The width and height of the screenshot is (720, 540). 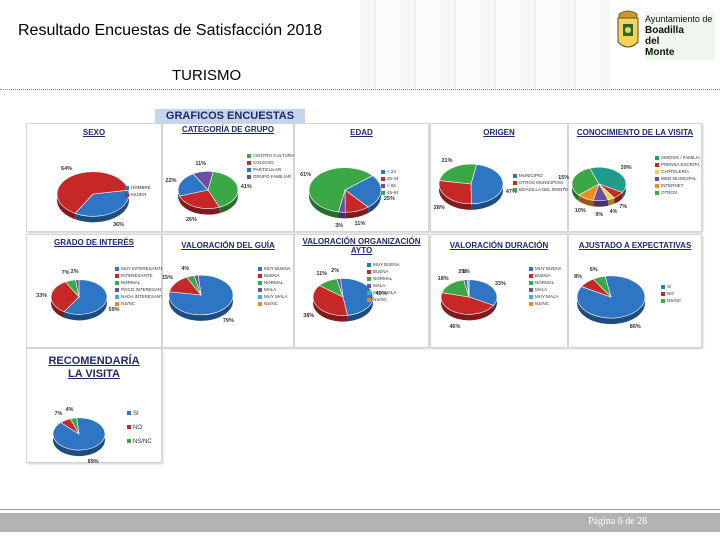 I want to click on legend-item: MALA, so click(x=383, y=285).